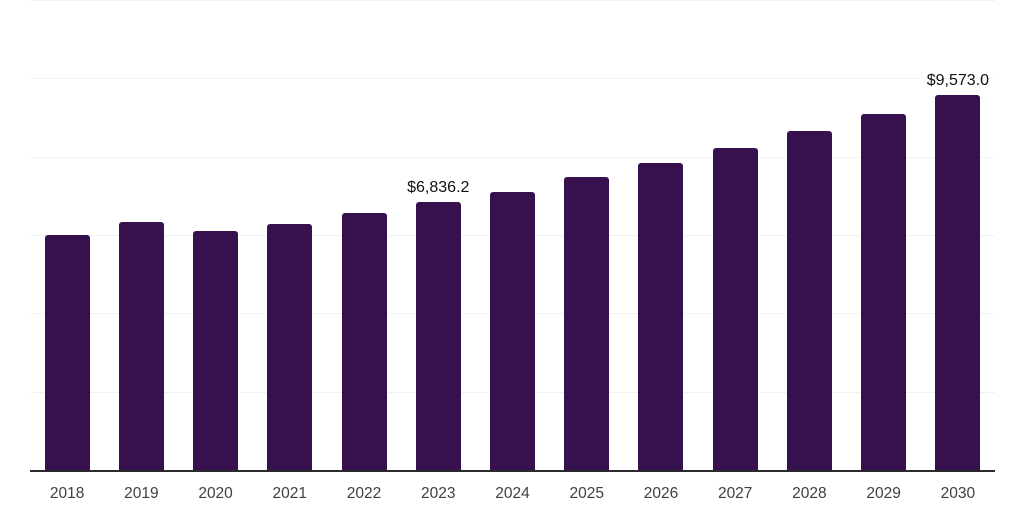 This screenshot has height=512, width=1024. I want to click on bar-value-label-2023: $6,836.2, so click(438, 188).